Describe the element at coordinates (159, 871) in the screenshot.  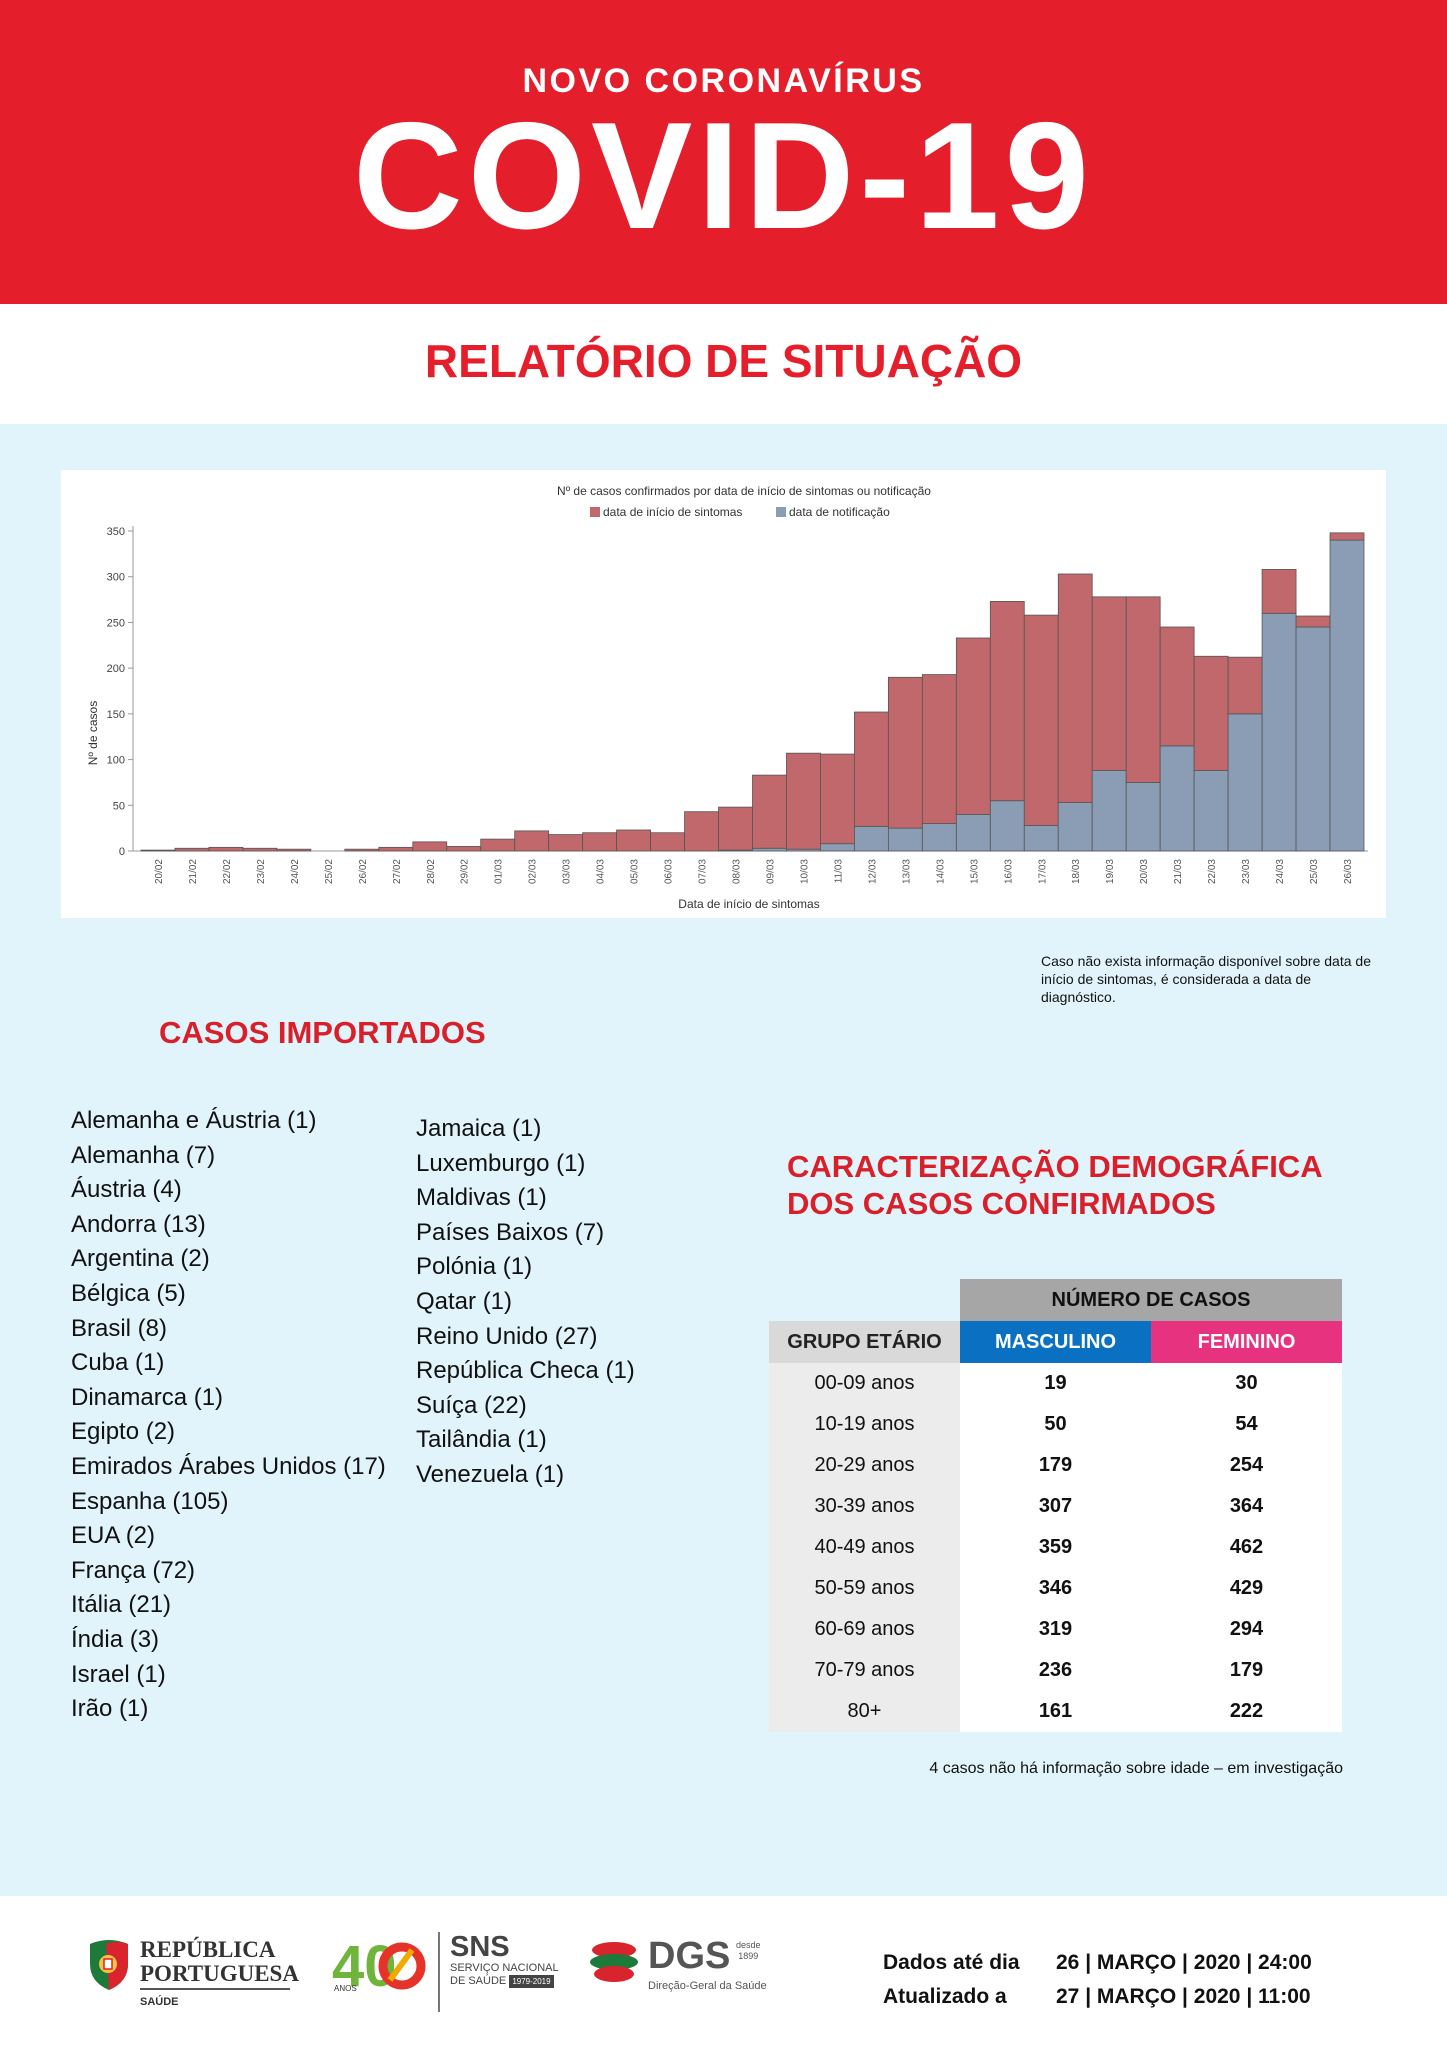
I see `x-tick-label: 20/02` at that location.